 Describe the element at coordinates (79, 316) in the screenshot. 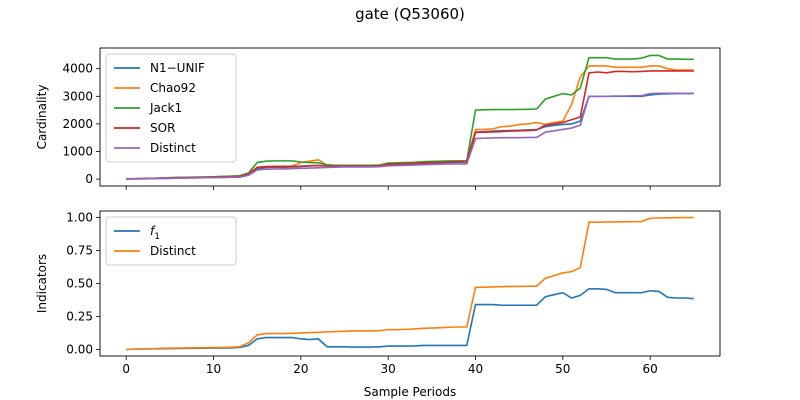

I see `y-tick-label: 0.25` at that location.